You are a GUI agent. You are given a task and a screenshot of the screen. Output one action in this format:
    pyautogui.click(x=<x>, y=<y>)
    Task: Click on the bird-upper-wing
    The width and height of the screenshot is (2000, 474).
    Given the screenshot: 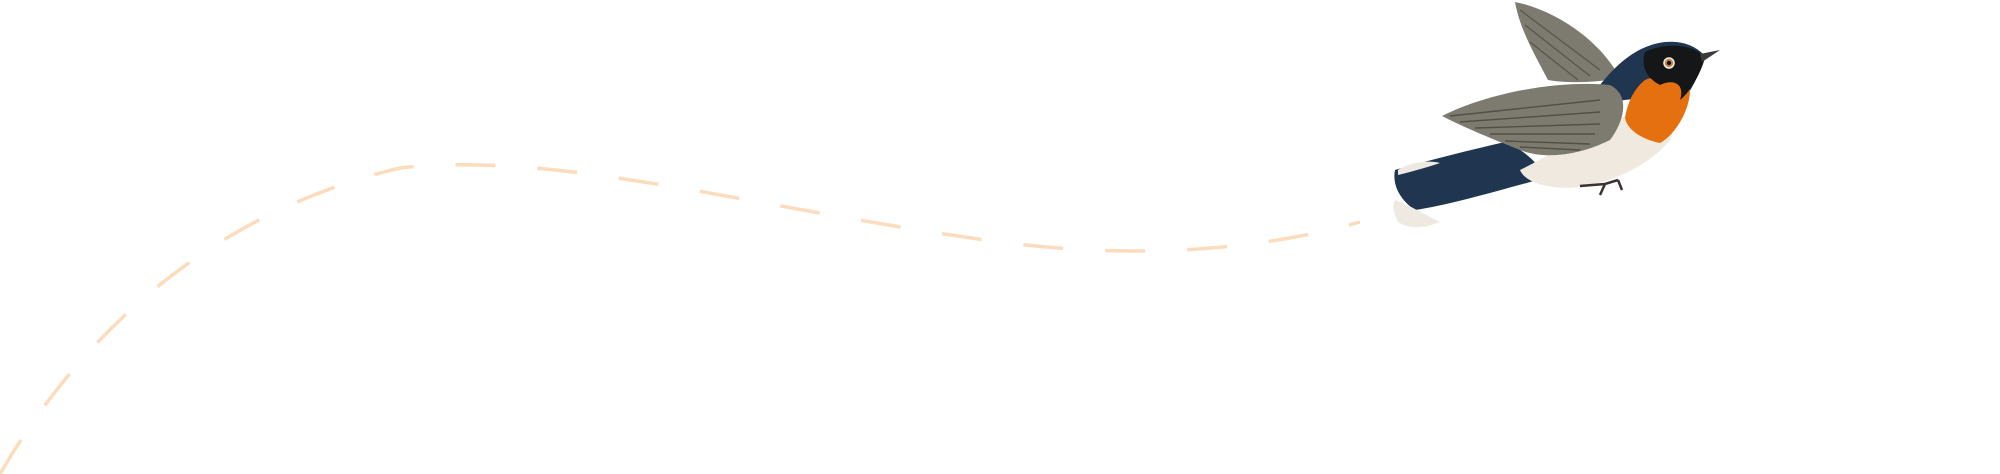 What is the action you would take?
    pyautogui.click(x=1567, y=42)
    